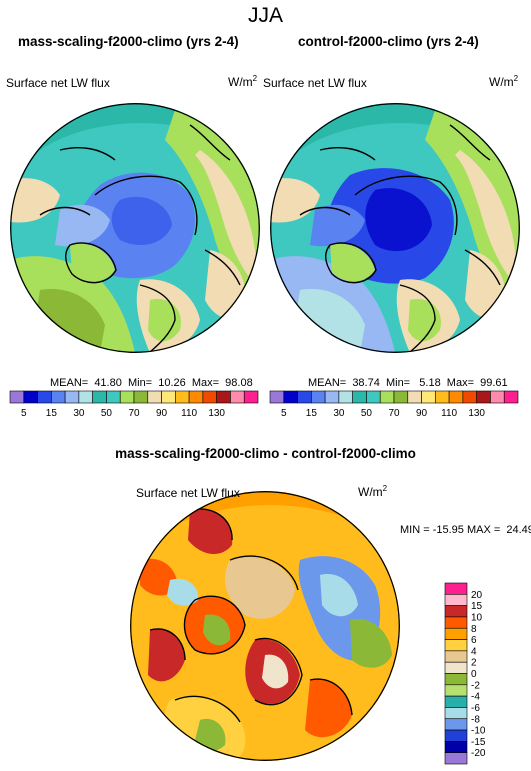  I want to click on colorbar-tick-label: -6, so click(475, 708).